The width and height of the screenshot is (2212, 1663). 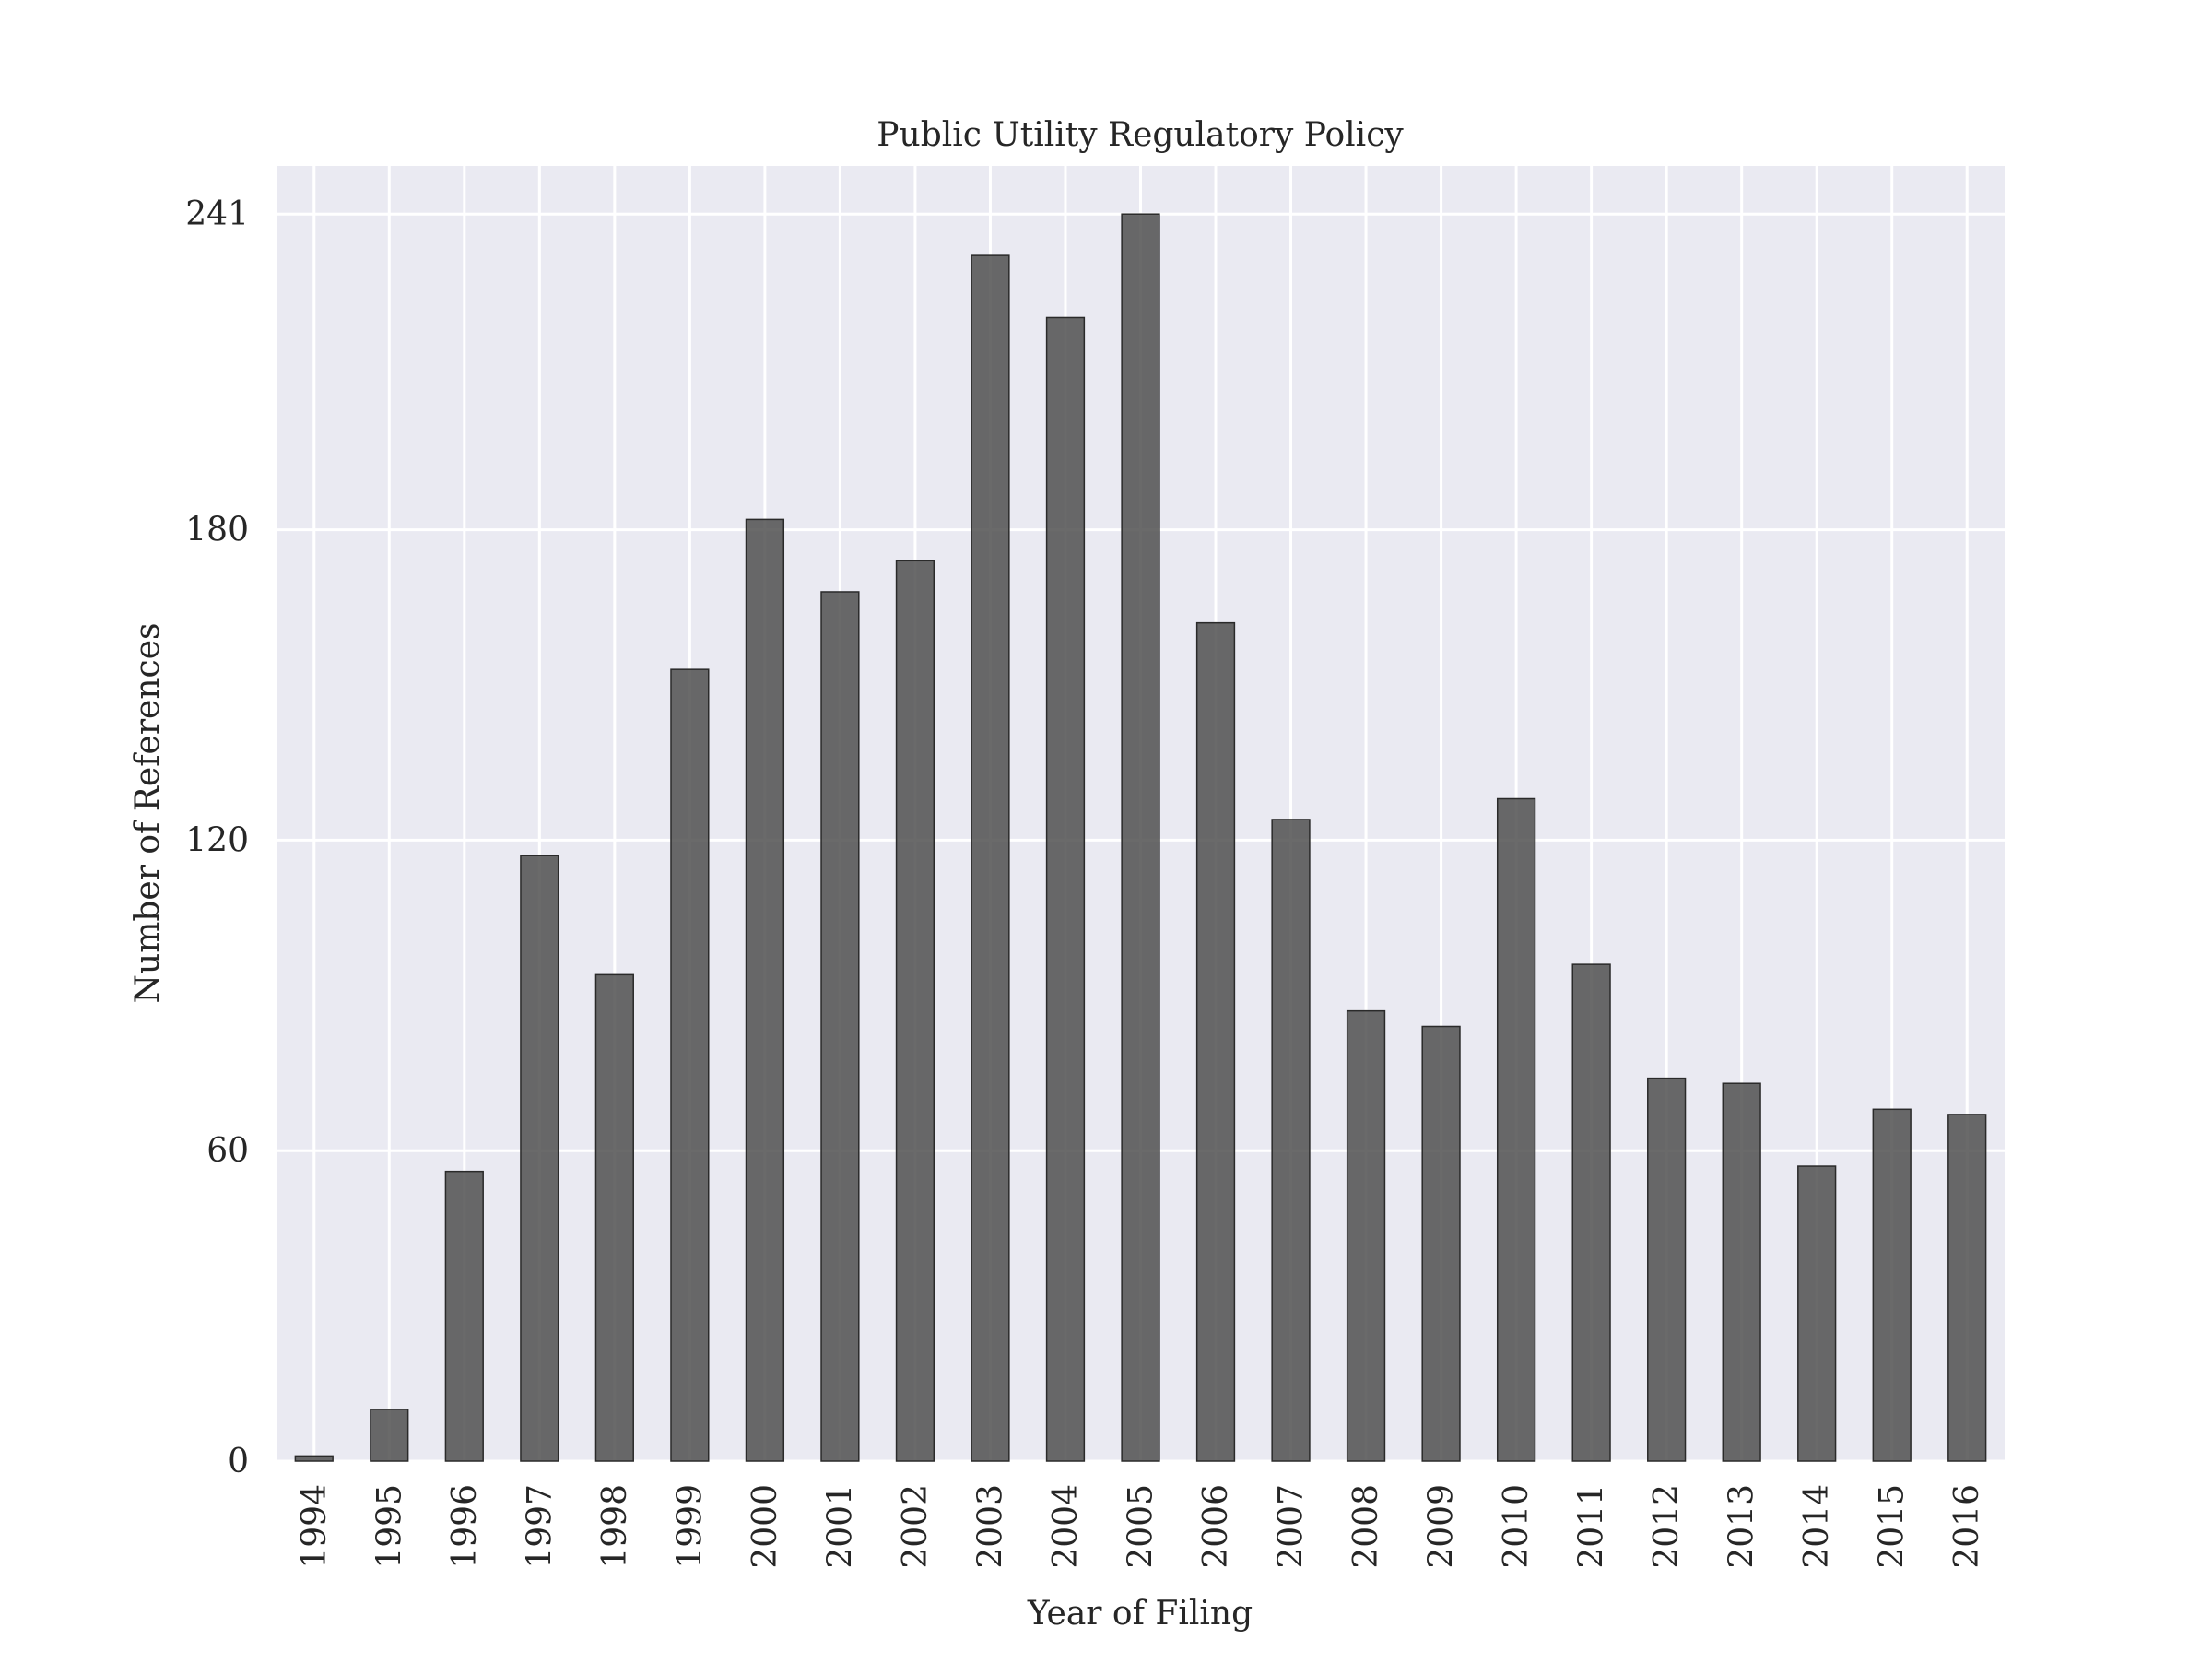 What do you see at coordinates (915, 1011) in the screenshot?
I see `bar-2002` at bounding box center [915, 1011].